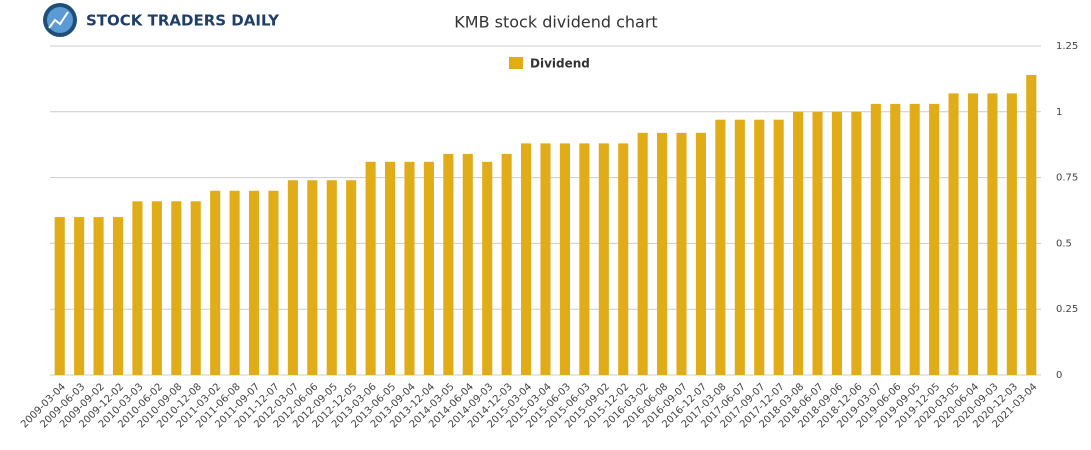 This screenshot has width=1091, height=450. What do you see at coordinates (560, 64) in the screenshot?
I see `legend-label: Dividend` at bounding box center [560, 64].